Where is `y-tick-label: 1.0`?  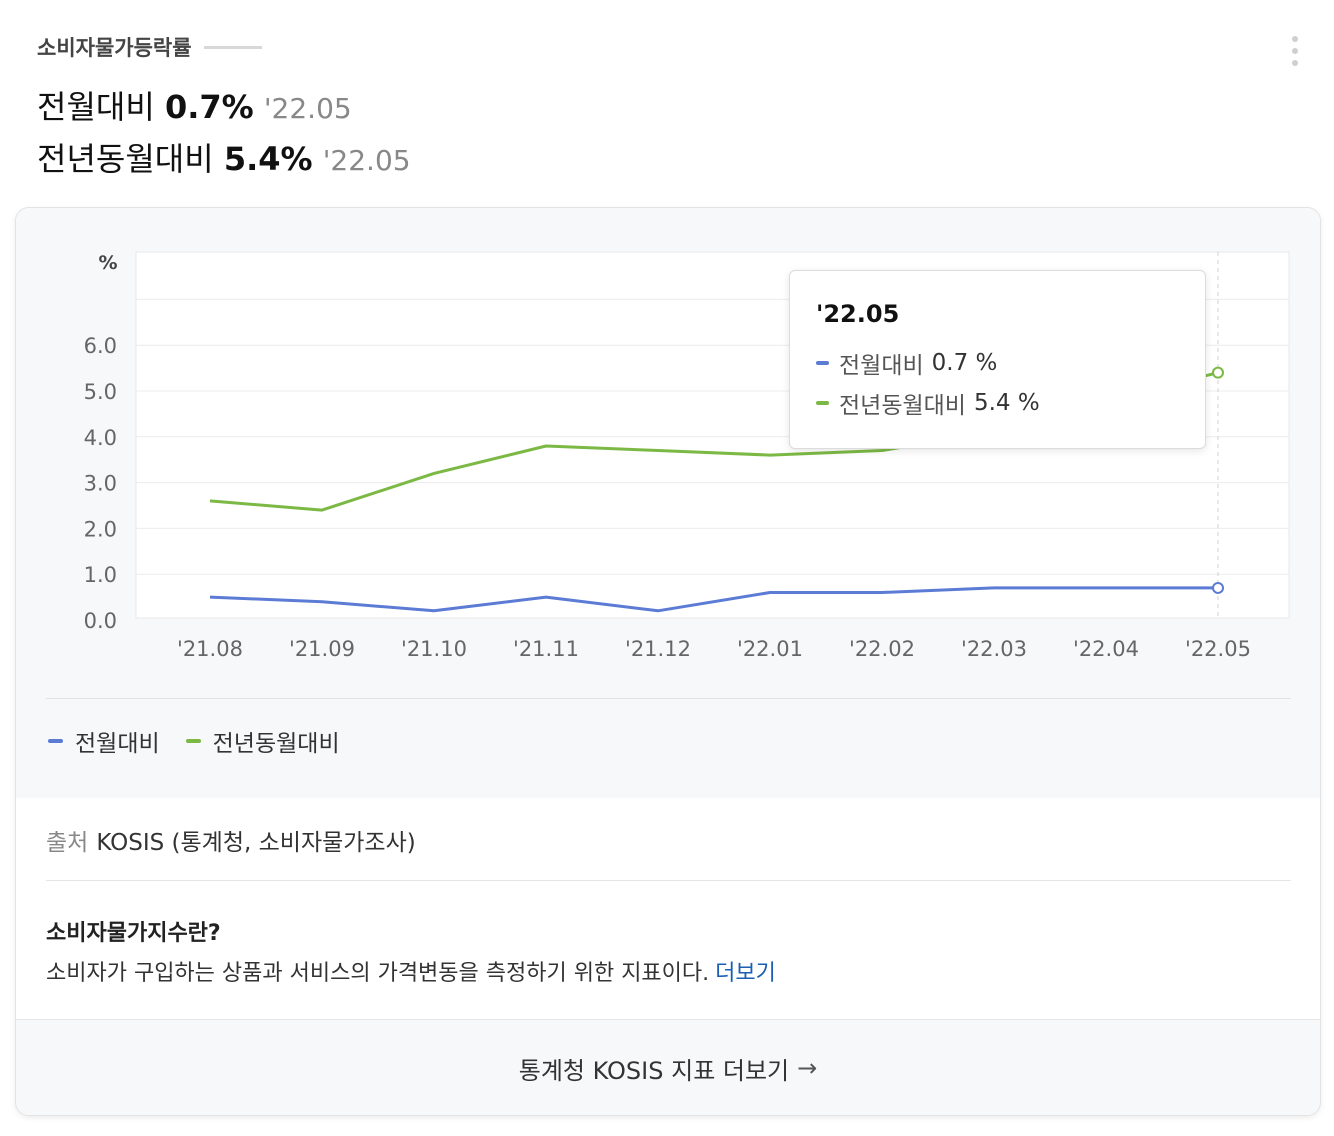 y-tick-label: 1.0 is located at coordinates (100, 575).